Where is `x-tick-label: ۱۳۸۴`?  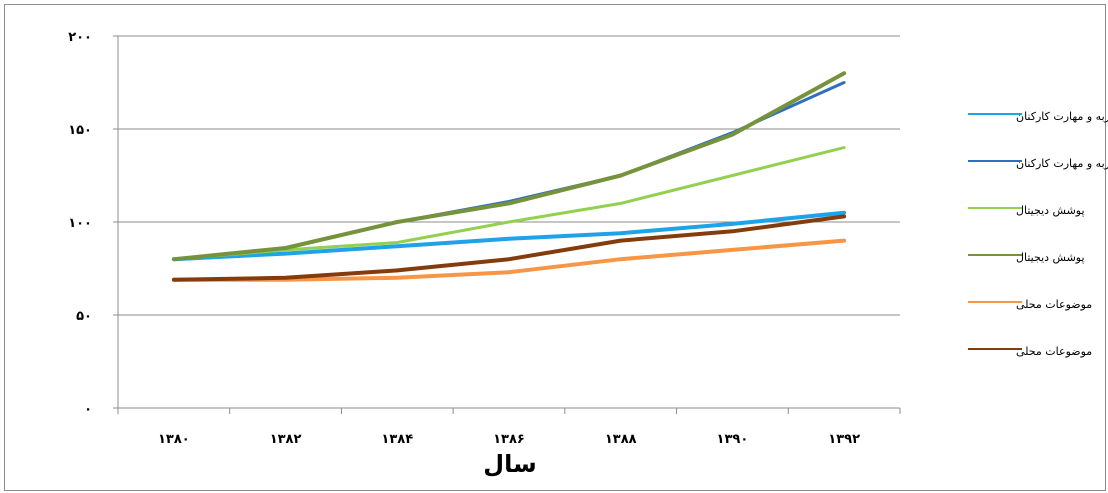
x-tick-label: ۱۳۸۴ is located at coordinates (397, 439).